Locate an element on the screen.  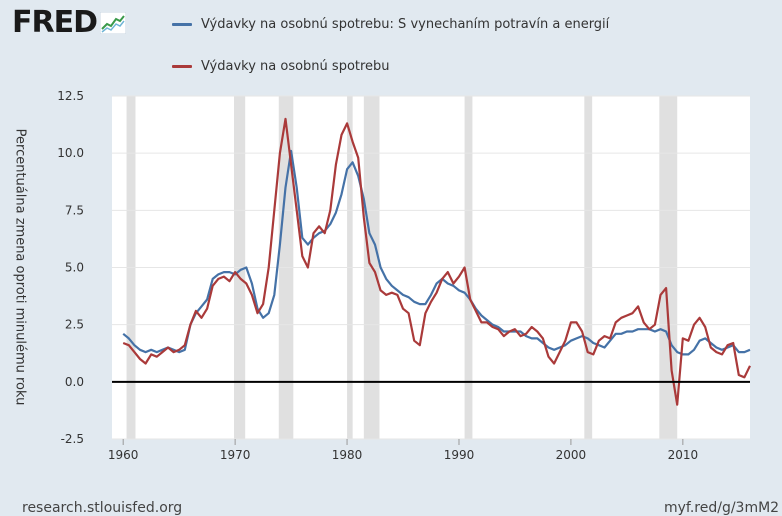
footer-short-link: myf.red/g/3mM2 is located at coordinates (722, 508).